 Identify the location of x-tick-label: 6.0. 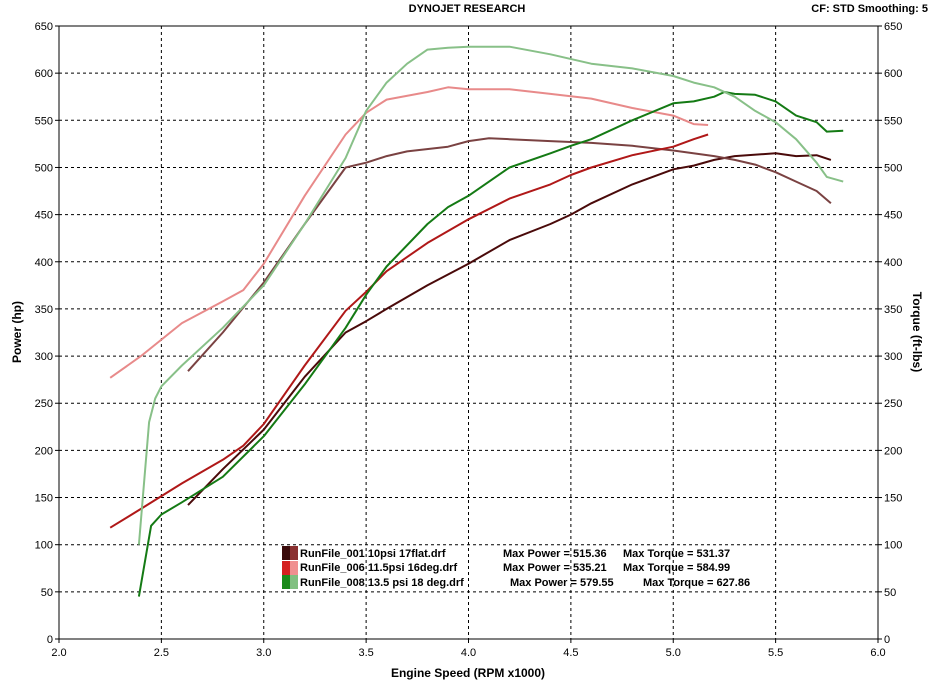
(877, 653).